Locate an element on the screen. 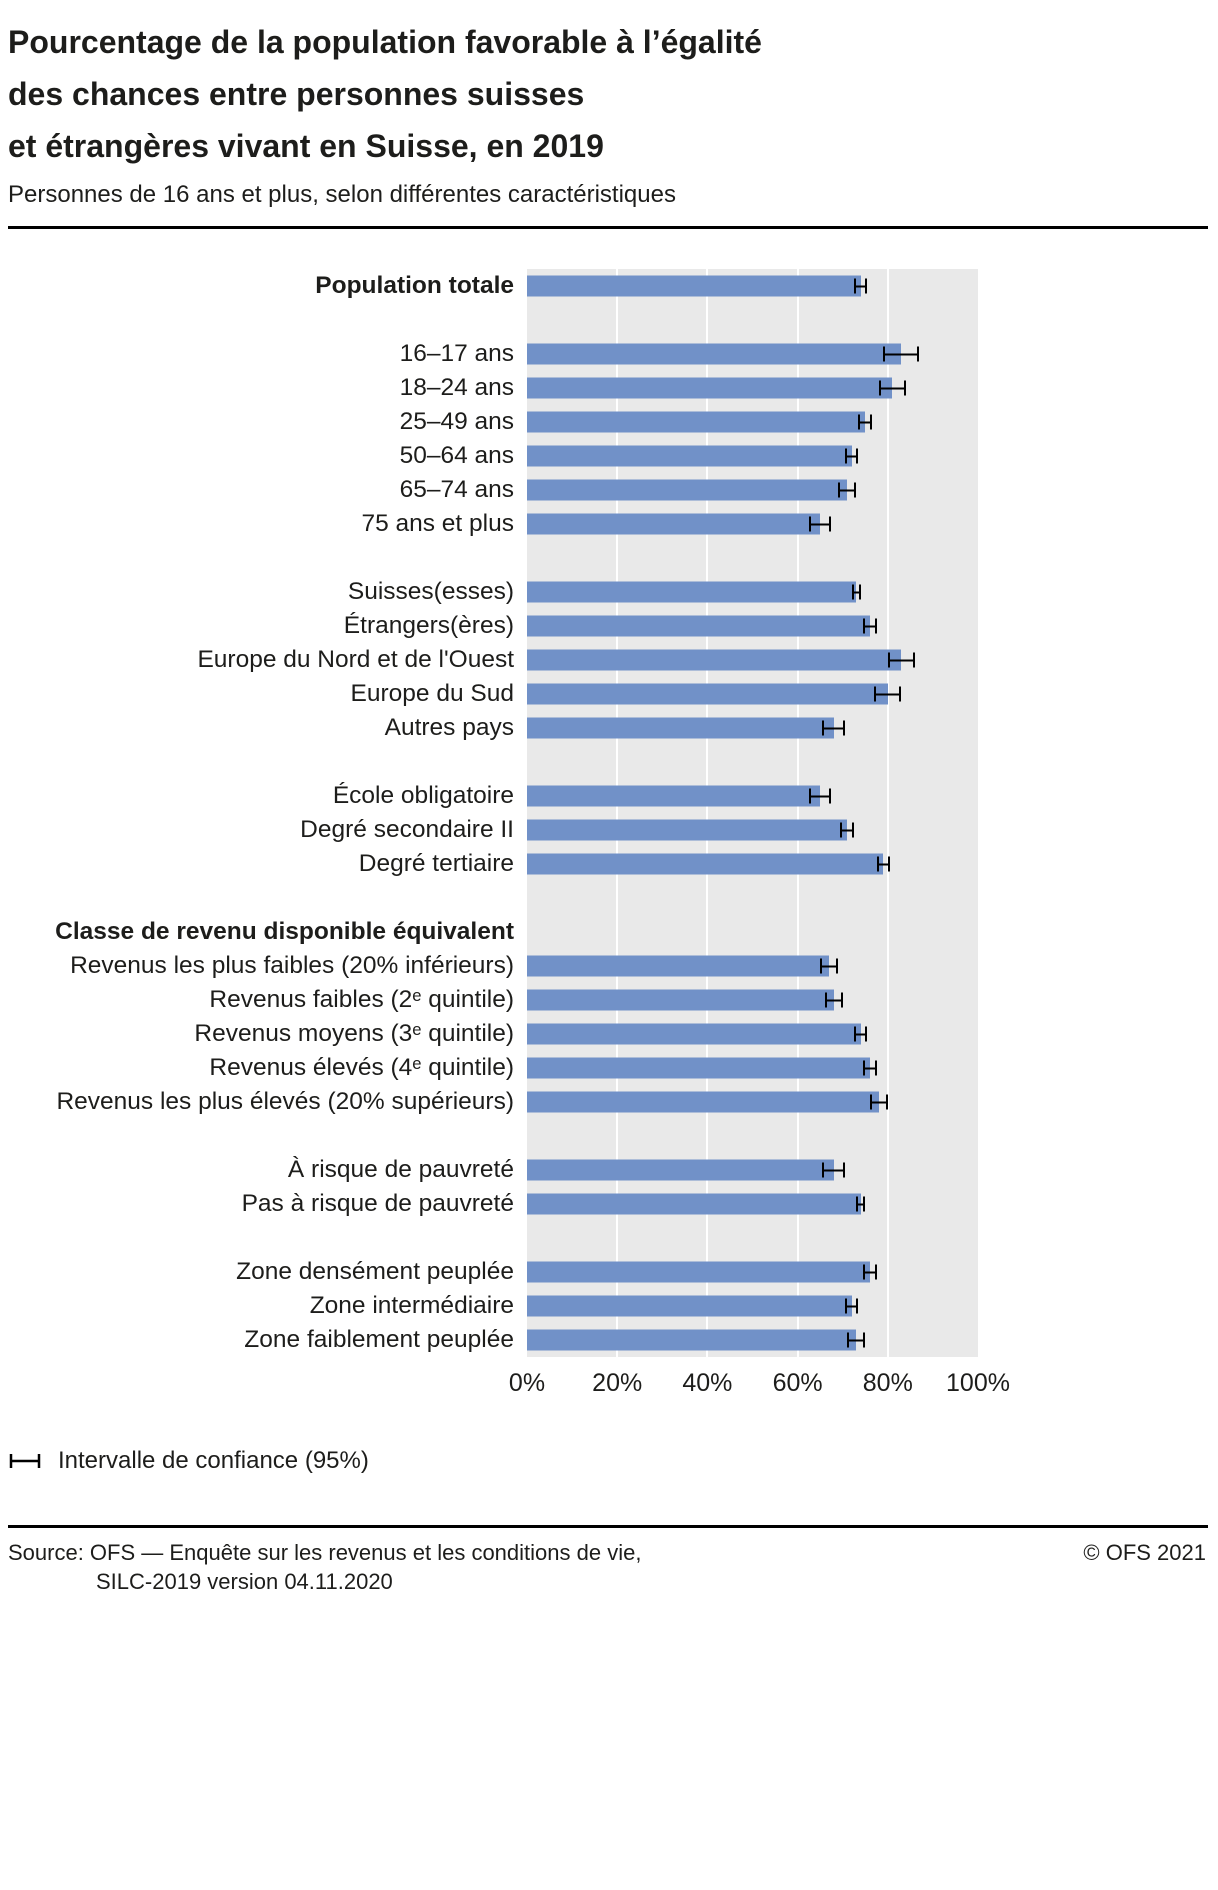 The width and height of the screenshot is (1218, 1890). row-label: Revenus moyens (3ᵉ quintile) is located at coordinates (354, 1033).